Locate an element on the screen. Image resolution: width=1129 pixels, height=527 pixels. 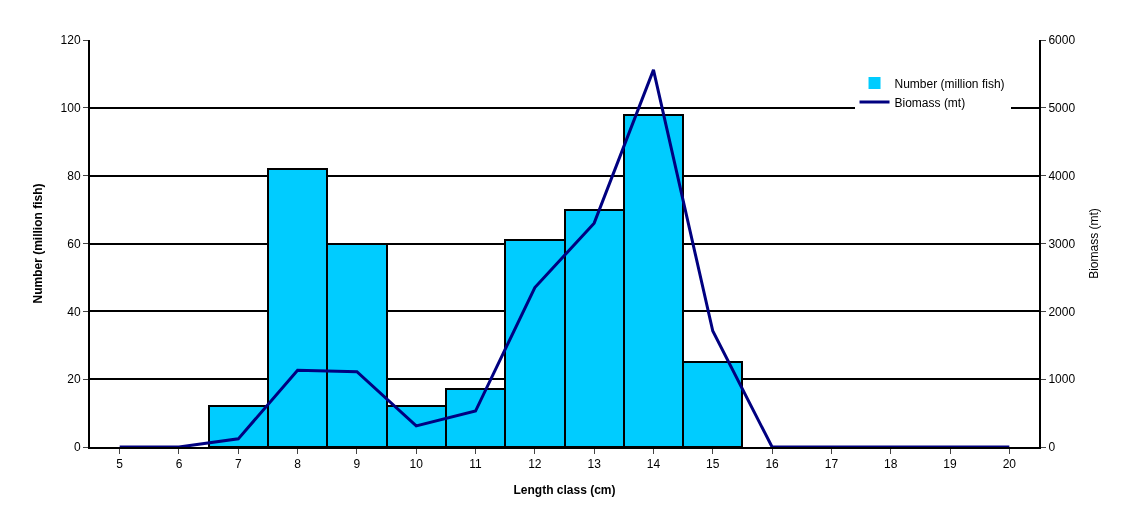
x-tick-label: 7 is located at coordinates (238, 464).